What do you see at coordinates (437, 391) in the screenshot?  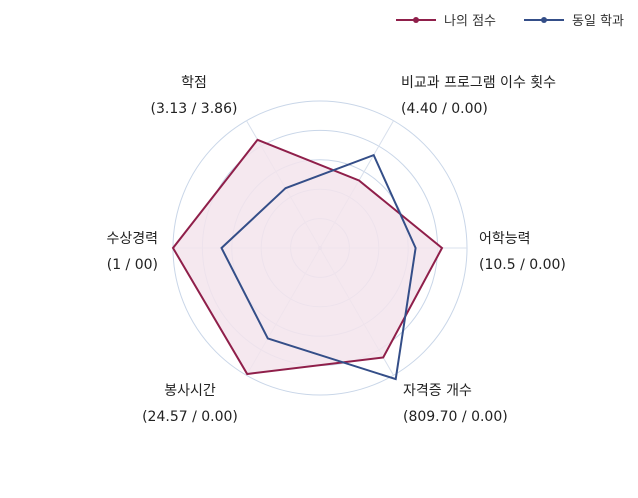 I see `axis-name-certificate: 자격증 개수` at bounding box center [437, 391].